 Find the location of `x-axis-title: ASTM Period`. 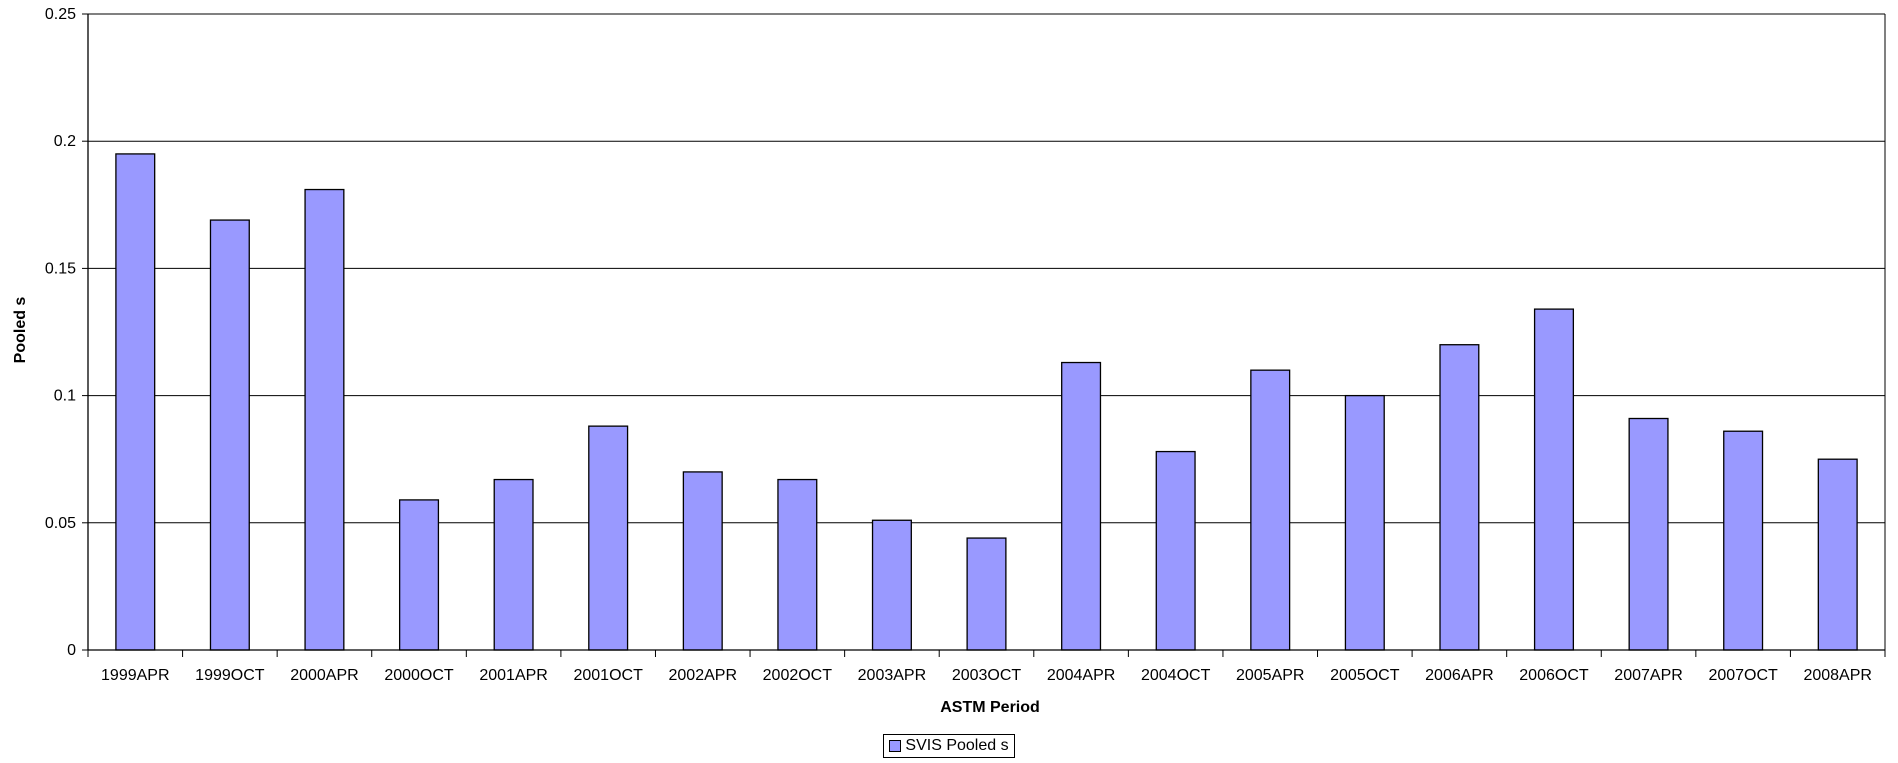

x-axis-title: ASTM Period is located at coordinates (990, 707).